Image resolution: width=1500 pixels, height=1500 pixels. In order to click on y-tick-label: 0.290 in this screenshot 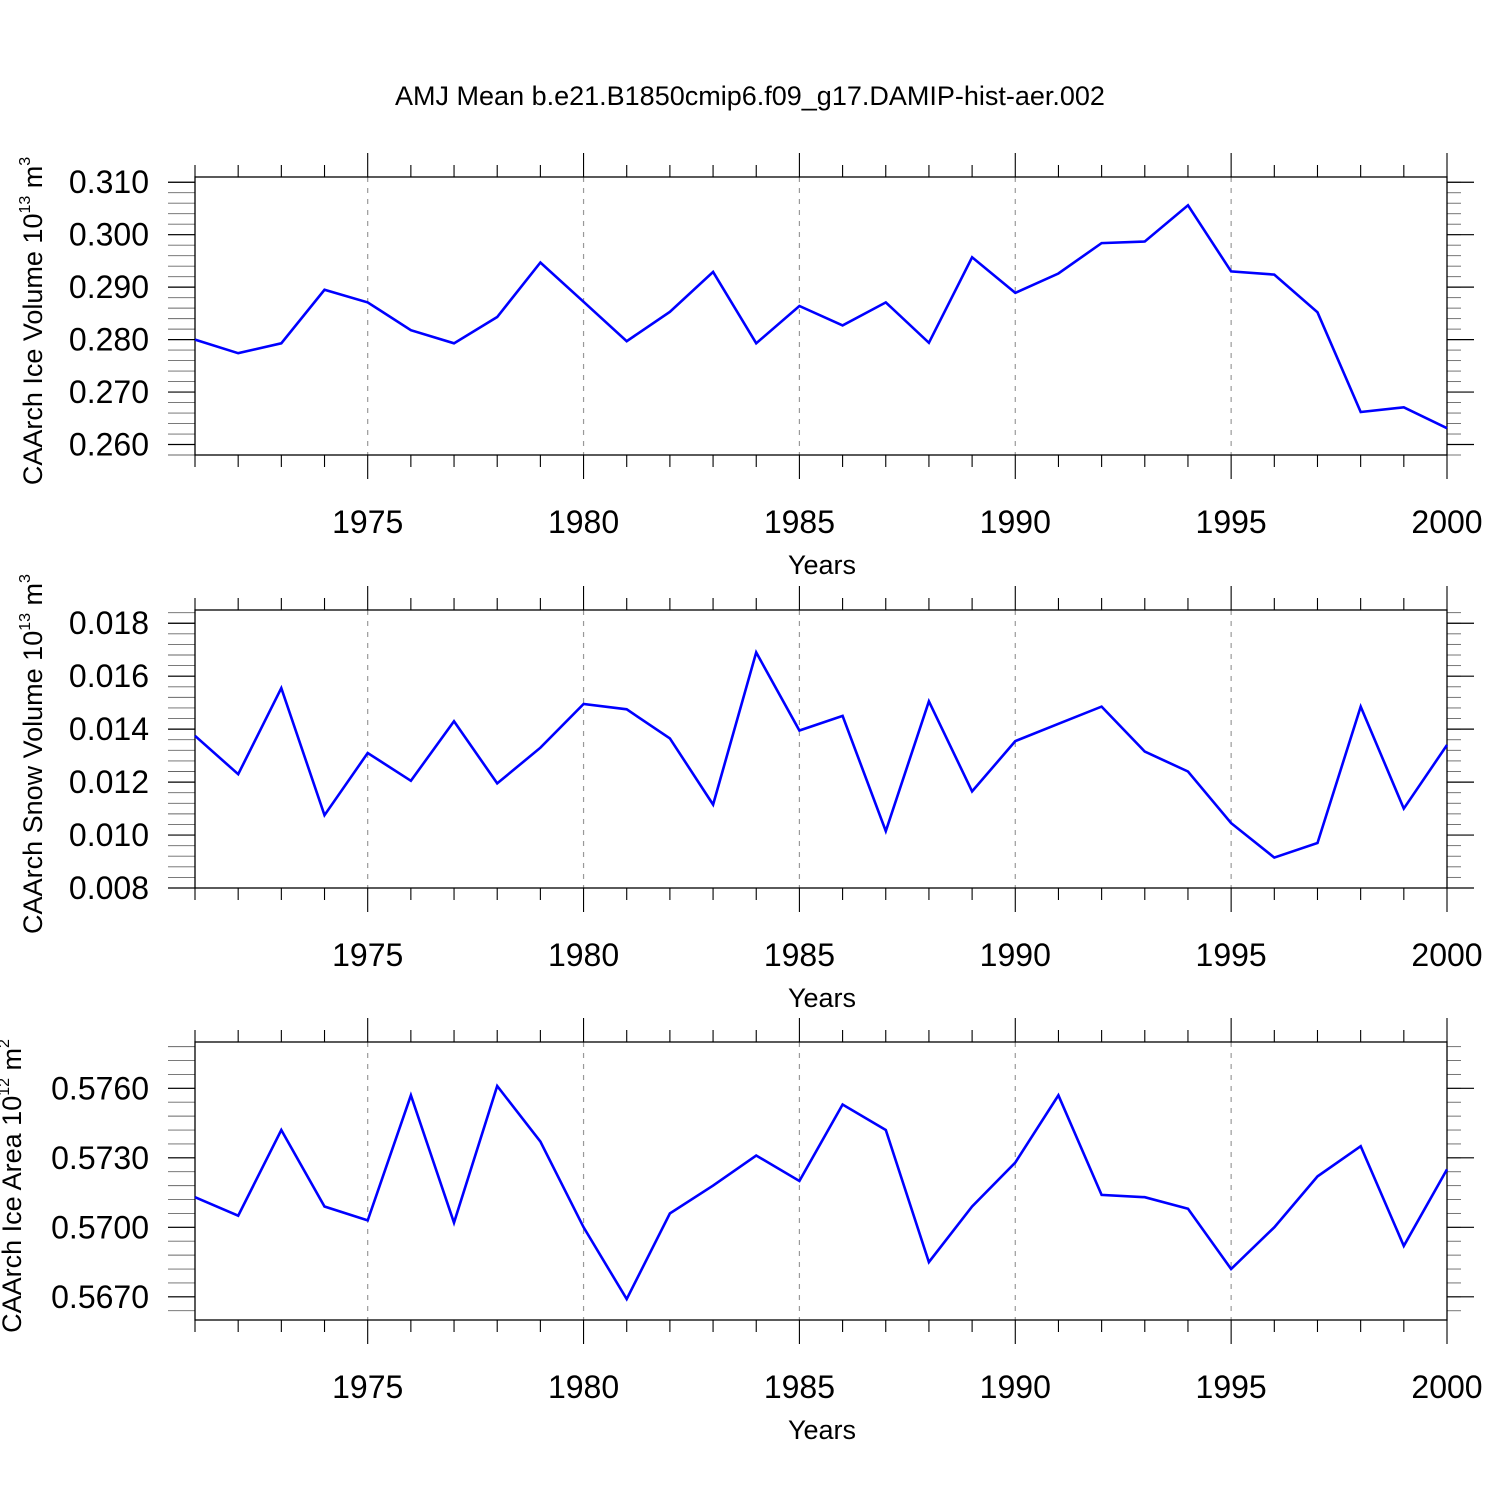, I will do `click(109, 287)`.